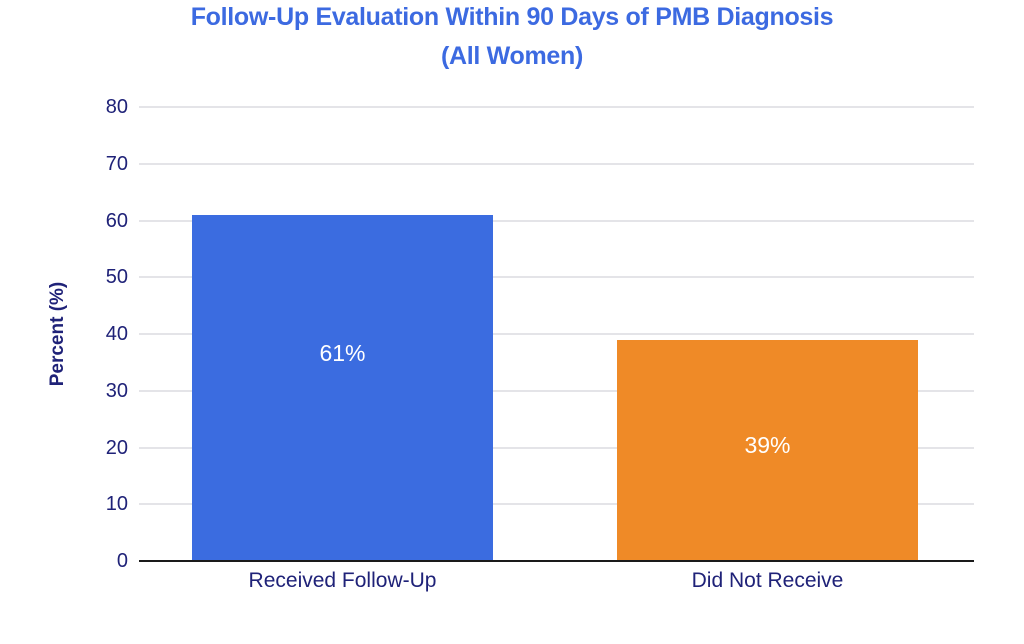 The height and width of the screenshot is (644, 1024). What do you see at coordinates (767, 444) in the screenshot?
I see `bar-value-label: 39%` at bounding box center [767, 444].